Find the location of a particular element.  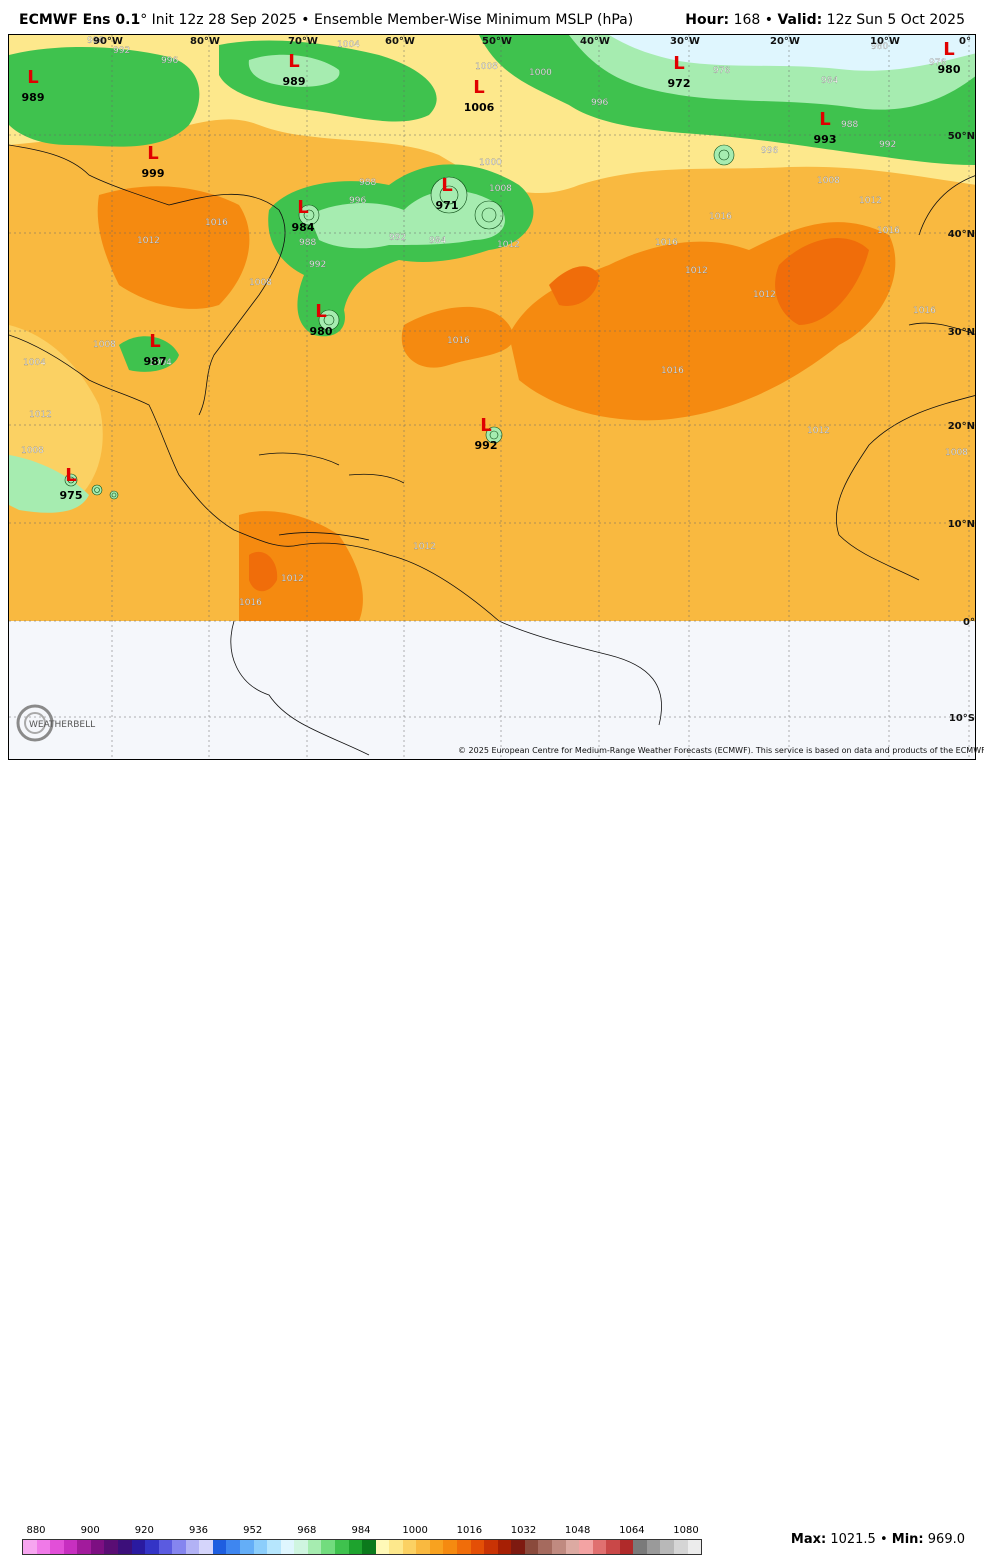

low-pressure-value: 1006 is located at coordinates (479, 107).